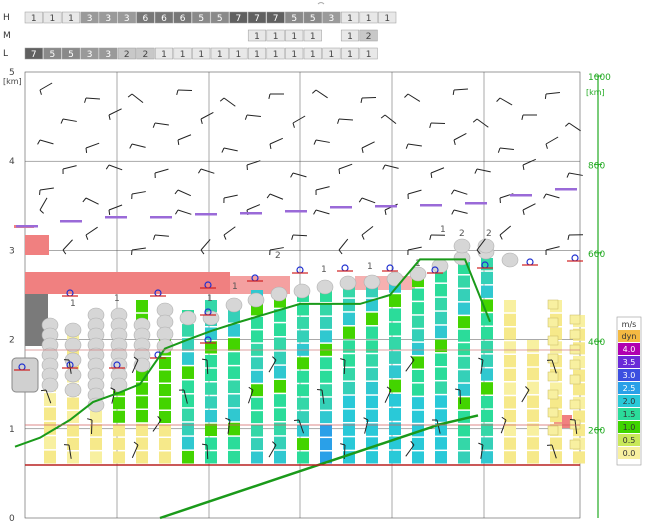 The image size is (650, 527). I want to click on station-marker, so click(575, 258).